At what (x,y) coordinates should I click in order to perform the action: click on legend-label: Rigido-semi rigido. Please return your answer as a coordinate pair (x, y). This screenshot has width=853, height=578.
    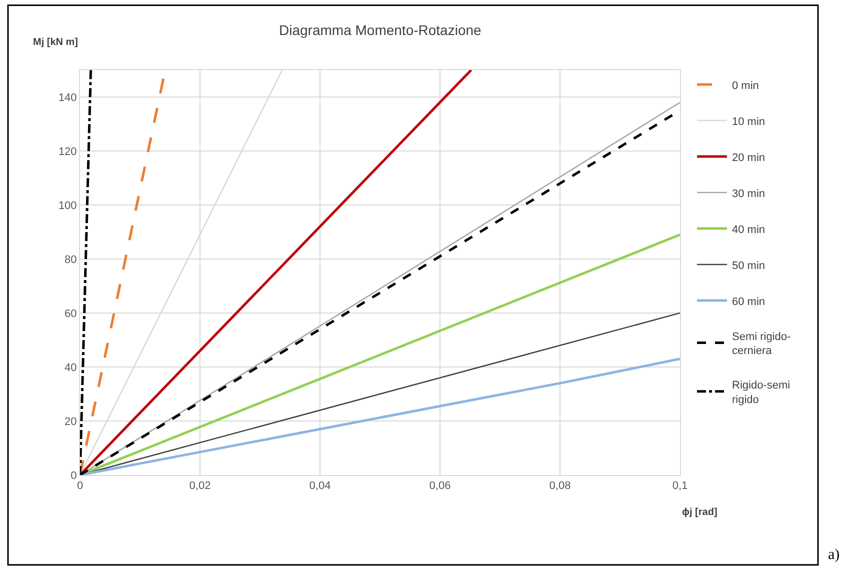
    Looking at the image, I should click on (761, 393).